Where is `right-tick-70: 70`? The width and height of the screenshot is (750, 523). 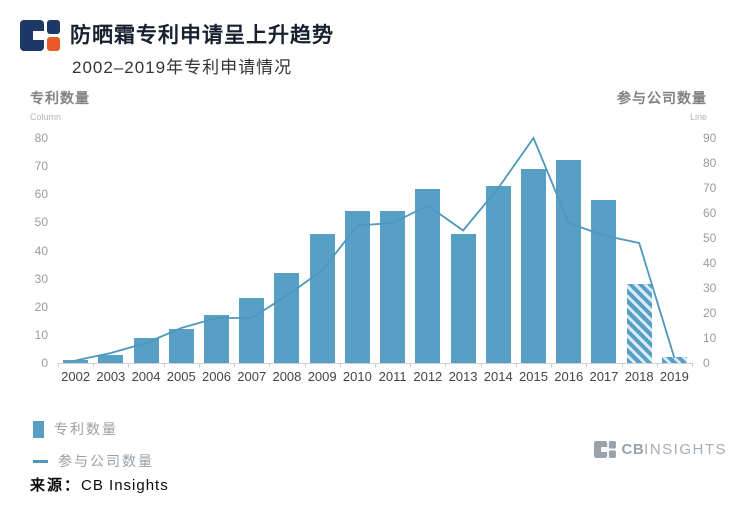 right-tick-70: 70 is located at coordinates (710, 188).